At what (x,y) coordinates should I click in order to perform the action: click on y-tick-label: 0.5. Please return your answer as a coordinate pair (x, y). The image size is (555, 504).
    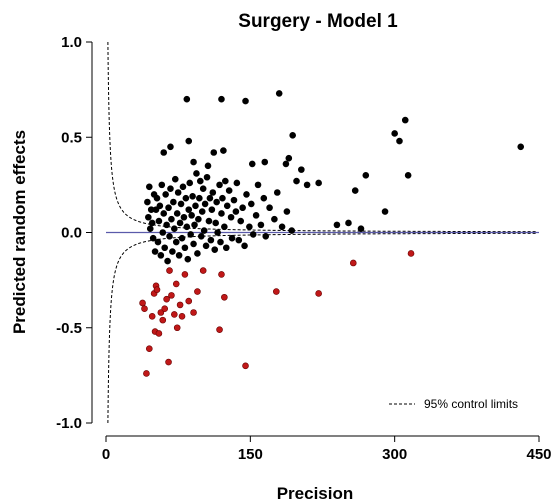
    Looking at the image, I should click on (71, 137).